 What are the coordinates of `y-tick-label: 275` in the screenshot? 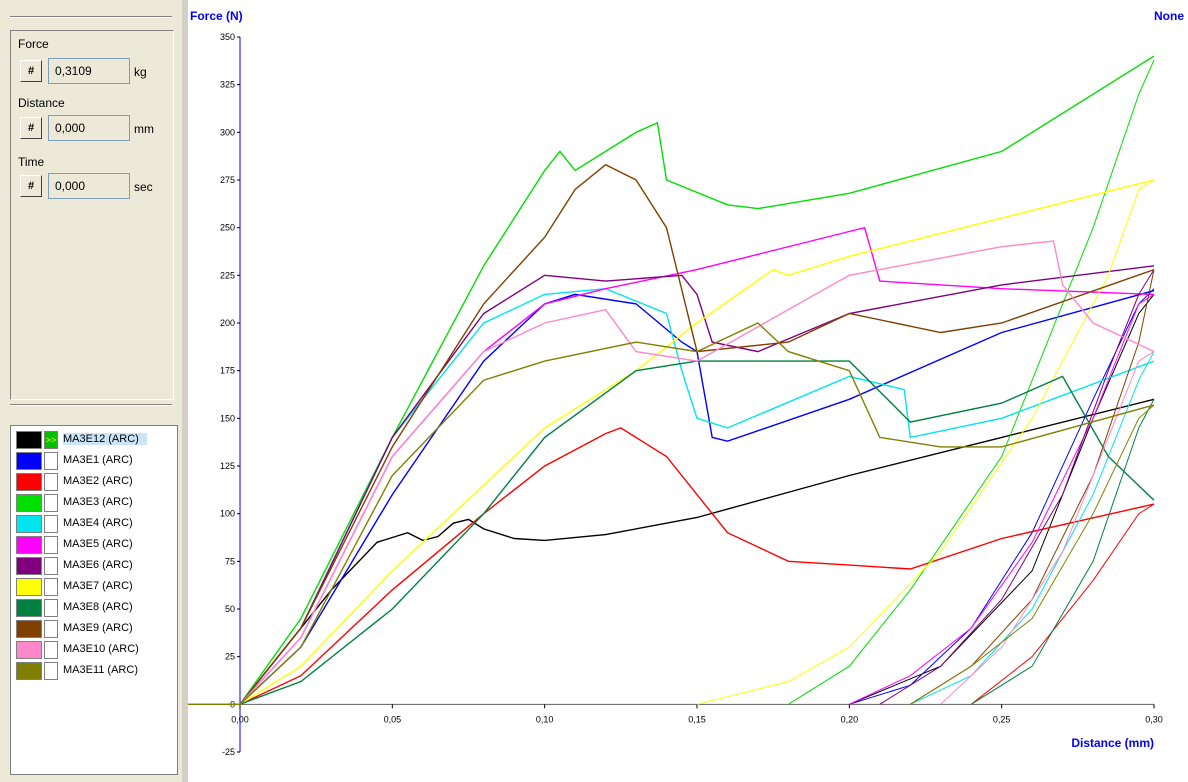 It's located at (227, 180).